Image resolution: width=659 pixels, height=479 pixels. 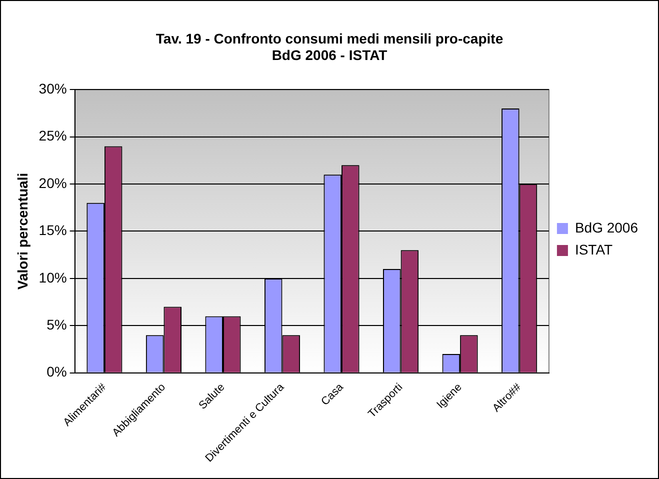 What do you see at coordinates (593, 249) in the screenshot?
I see `legend-label: ISTAT` at bounding box center [593, 249].